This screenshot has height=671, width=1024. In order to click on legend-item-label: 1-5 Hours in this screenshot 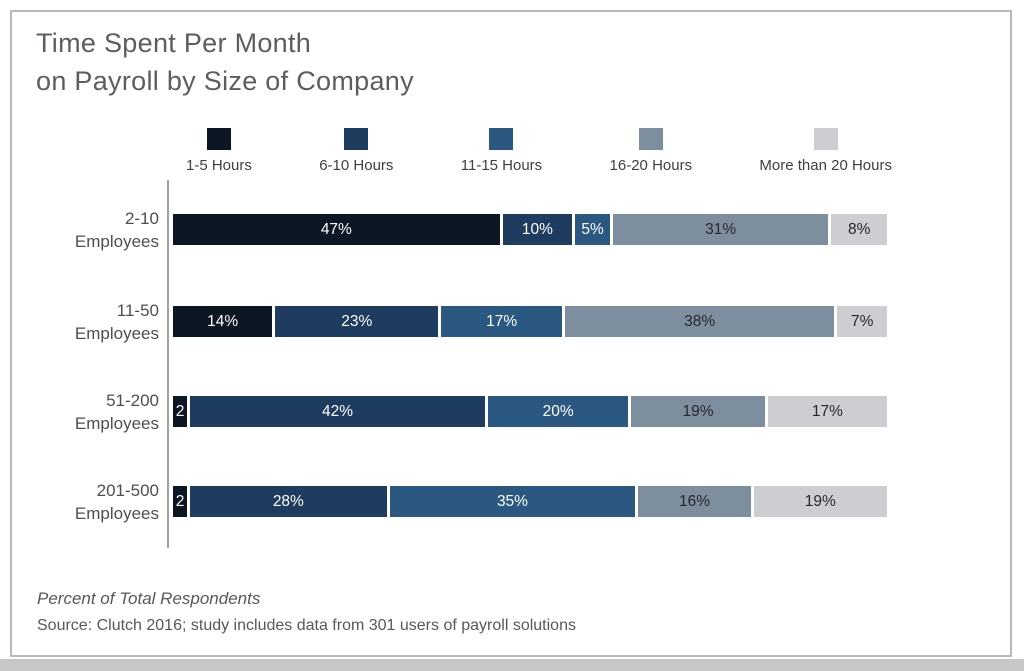, I will do `click(219, 165)`.